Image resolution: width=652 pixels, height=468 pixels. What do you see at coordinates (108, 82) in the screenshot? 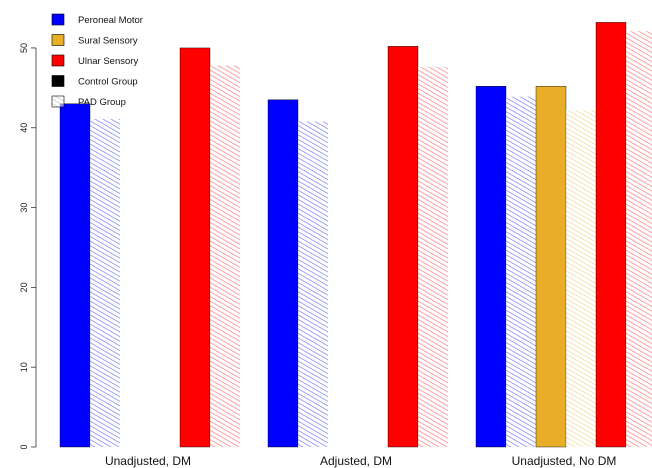
I see `legend-label: Control Group` at bounding box center [108, 82].